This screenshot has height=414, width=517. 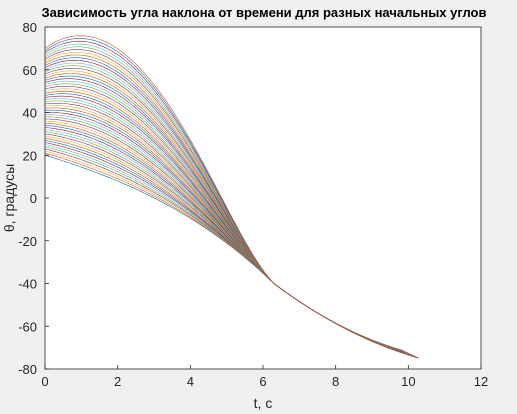 What do you see at coordinates (30, 27) in the screenshot?
I see `y-tick-label: 80` at bounding box center [30, 27].